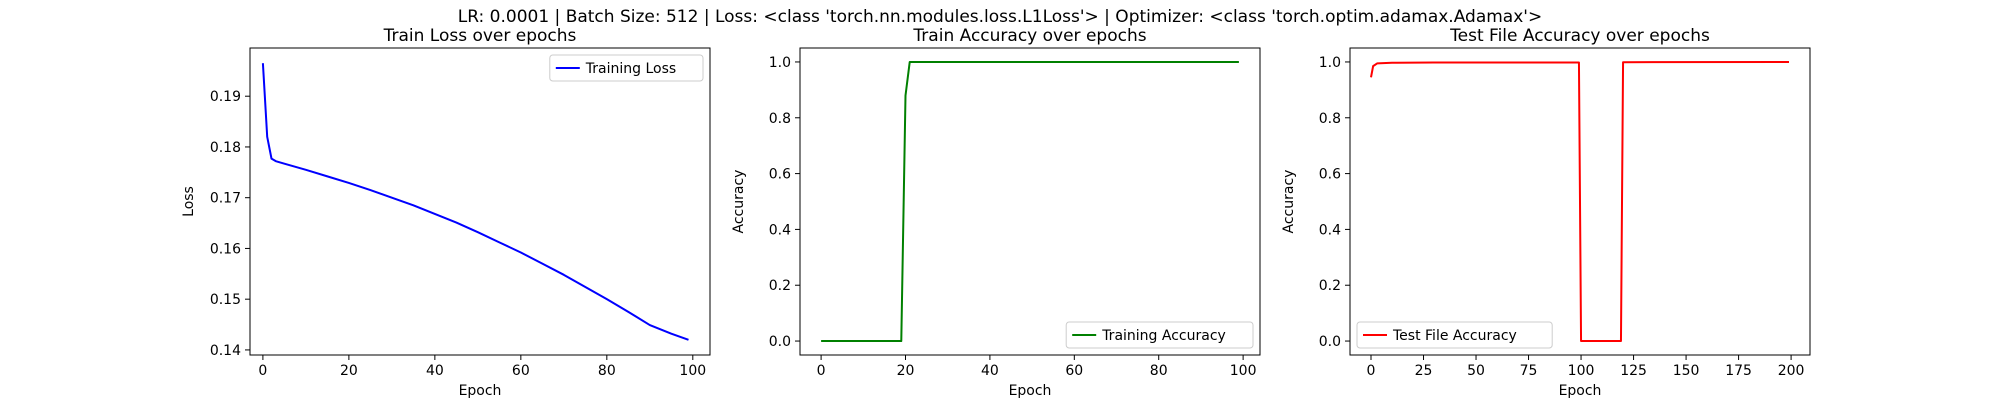 The image size is (2000, 400). Describe the element at coordinates (1163, 336) in the screenshot. I see `legend-label: Training Accuracy` at that location.